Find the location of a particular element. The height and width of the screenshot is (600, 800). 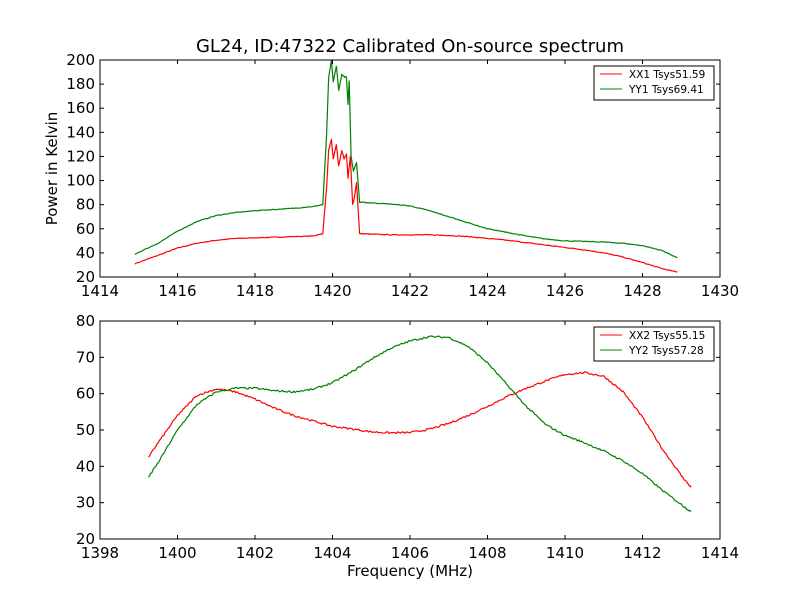

top-x-tick-label: 1424 is located at coordinates (487, 291).